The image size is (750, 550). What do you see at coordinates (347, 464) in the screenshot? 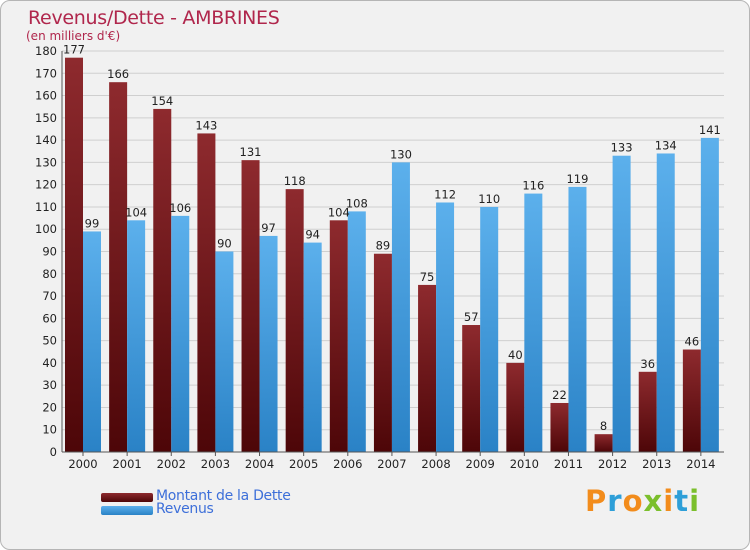
I see `x-tick-label: 2006` at bounding box center [347, 464].